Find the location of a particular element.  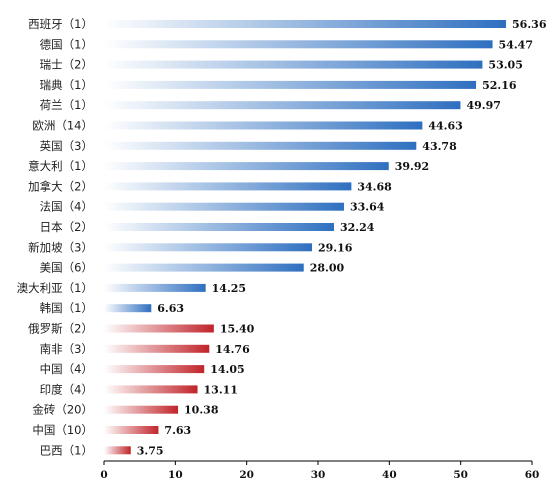

category-label-8: 加拿大（2） is located at coordinates (60, 186).